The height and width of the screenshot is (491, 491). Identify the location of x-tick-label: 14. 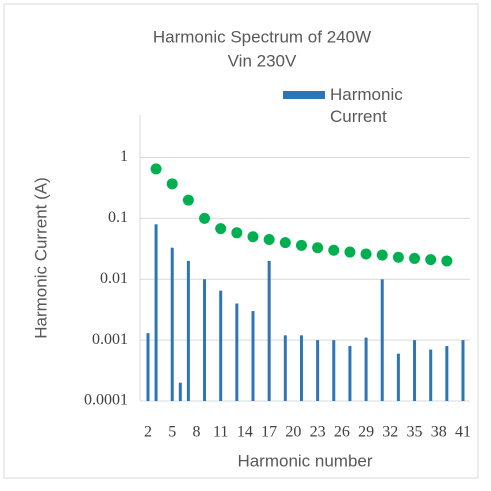
(245, 432).